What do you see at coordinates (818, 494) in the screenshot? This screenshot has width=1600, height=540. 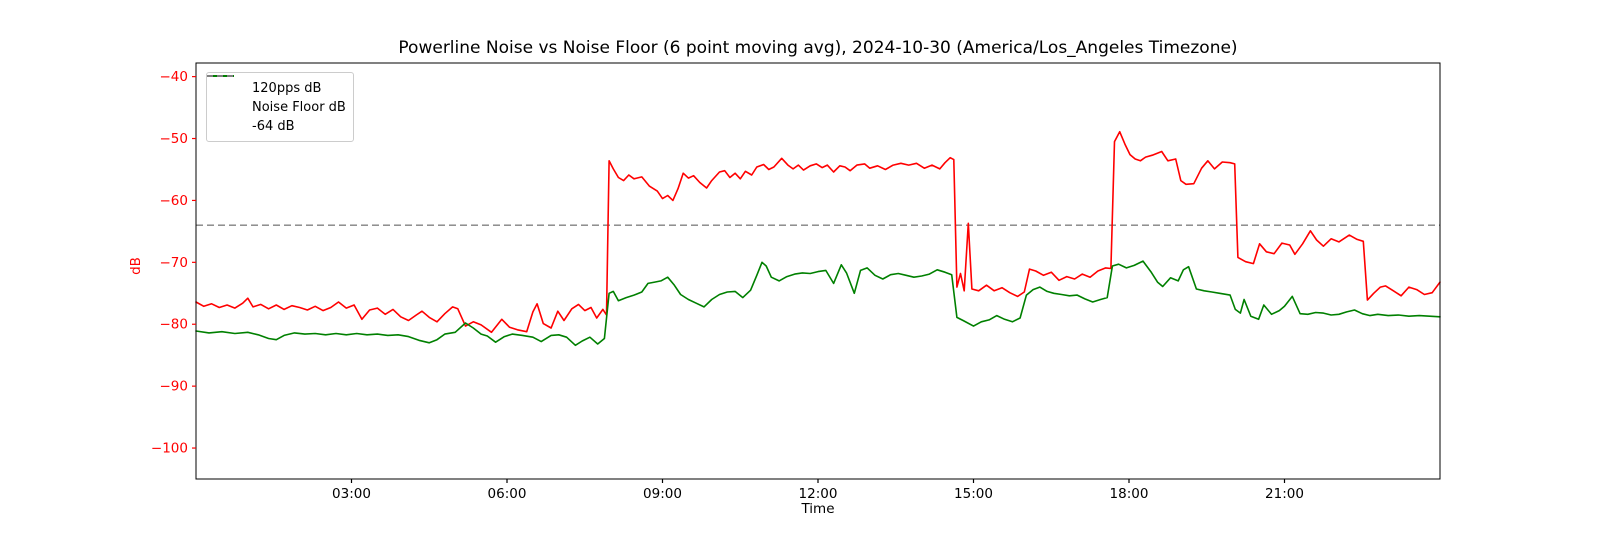 I see `x-tick-label: 12:00` at bounding box center [818, 494].